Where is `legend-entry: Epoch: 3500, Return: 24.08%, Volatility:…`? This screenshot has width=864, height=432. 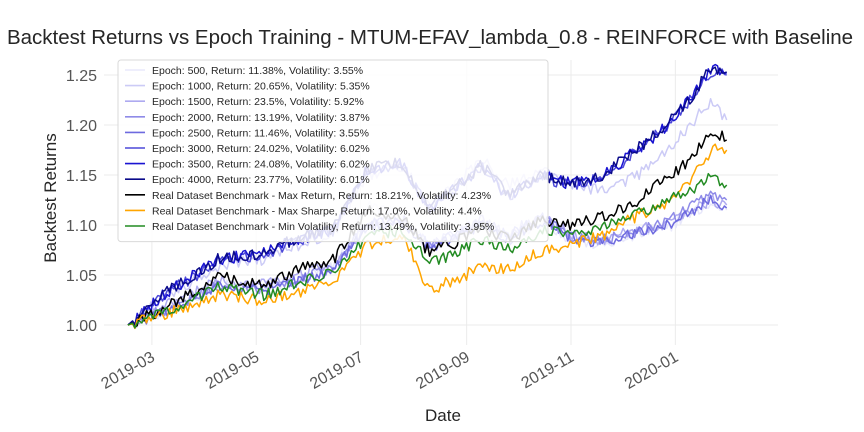
legend-entry: Epoch: 3500, Return: 24.08%, Volatility:… is located at coordinates (261, 165).